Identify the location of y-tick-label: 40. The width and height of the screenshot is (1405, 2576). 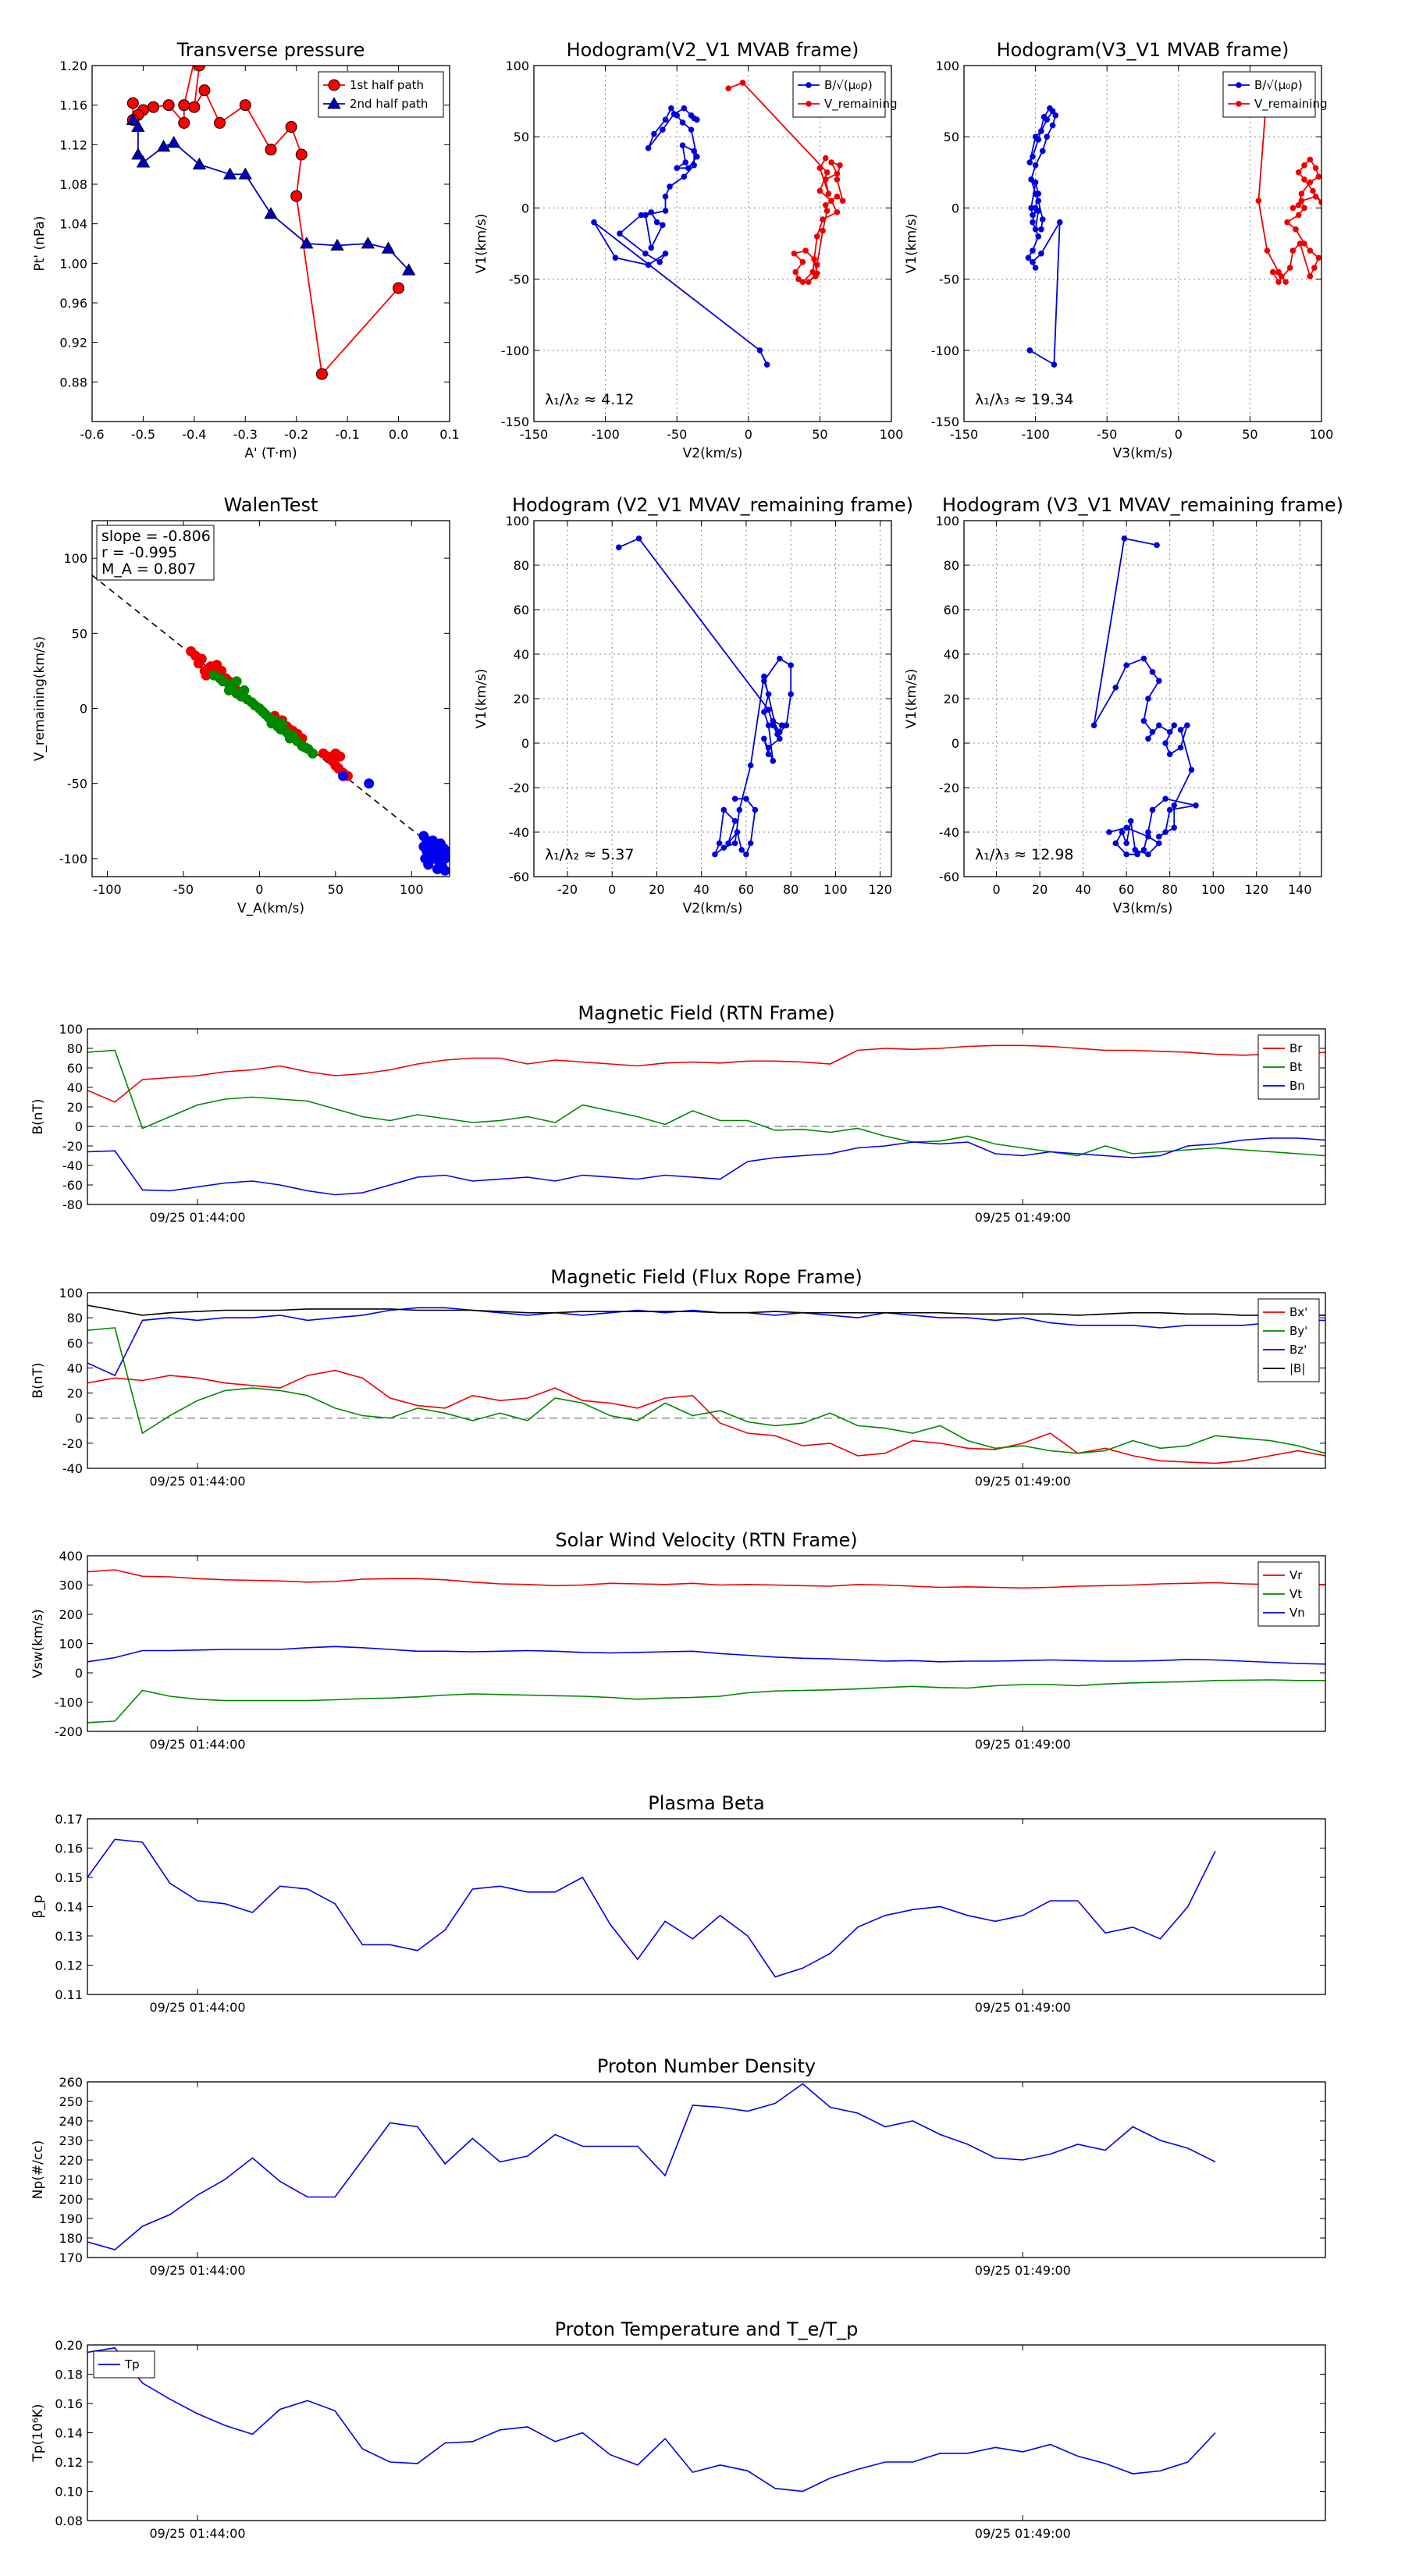
(521, 654).